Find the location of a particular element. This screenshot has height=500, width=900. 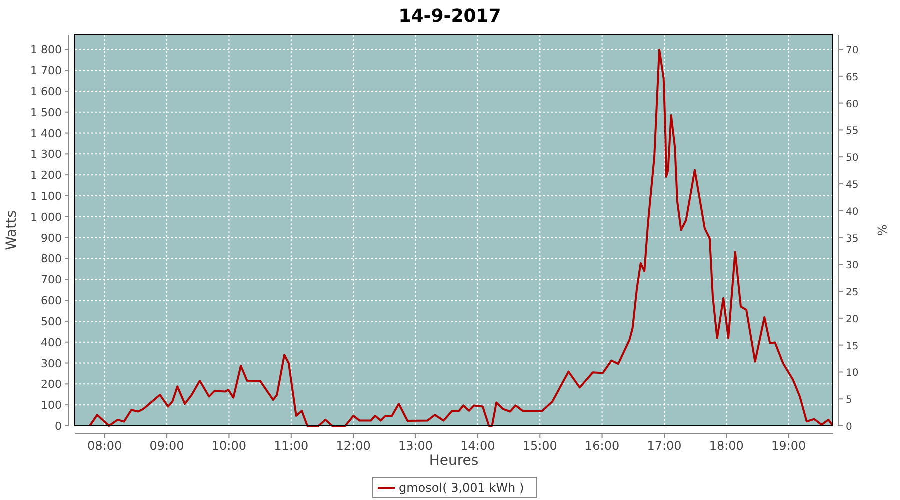

y-axis-title: Watts is located at coordinates (12, 230).